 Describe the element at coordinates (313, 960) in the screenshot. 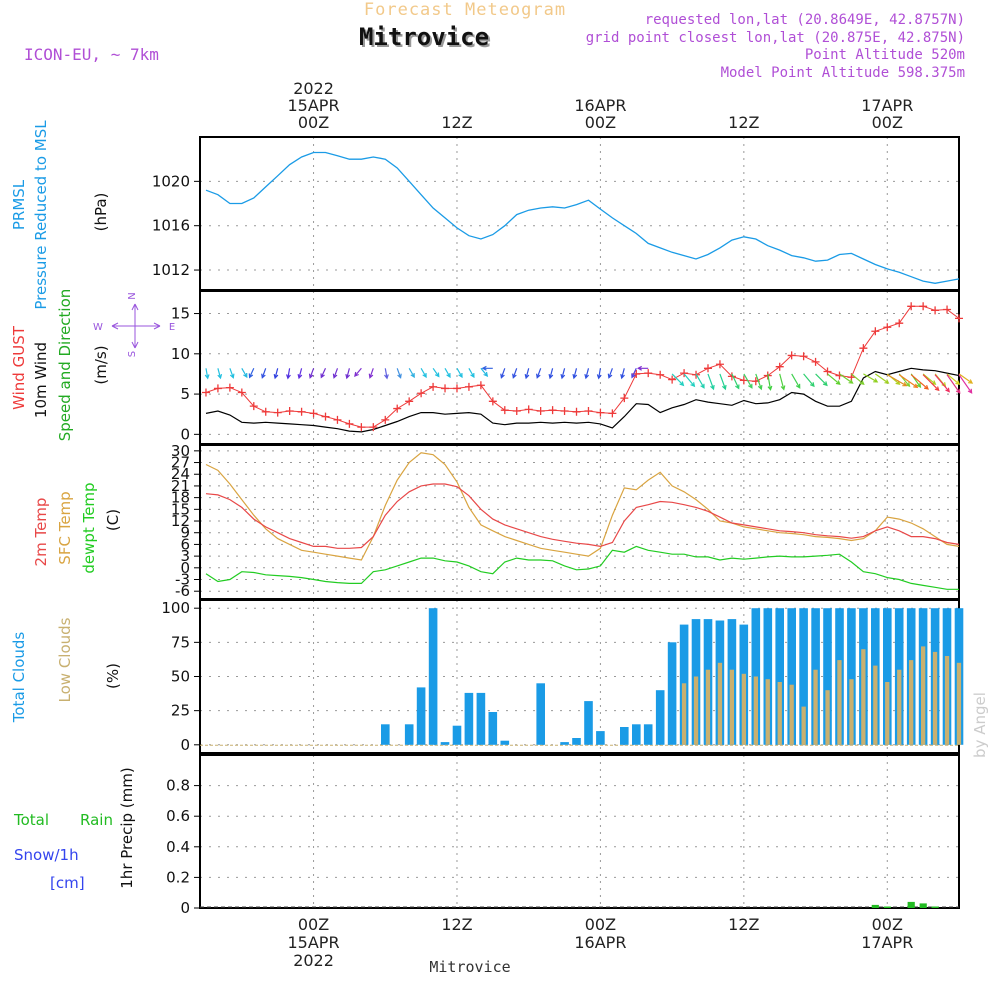

I see `time-label-bottom: 2022` at that location.